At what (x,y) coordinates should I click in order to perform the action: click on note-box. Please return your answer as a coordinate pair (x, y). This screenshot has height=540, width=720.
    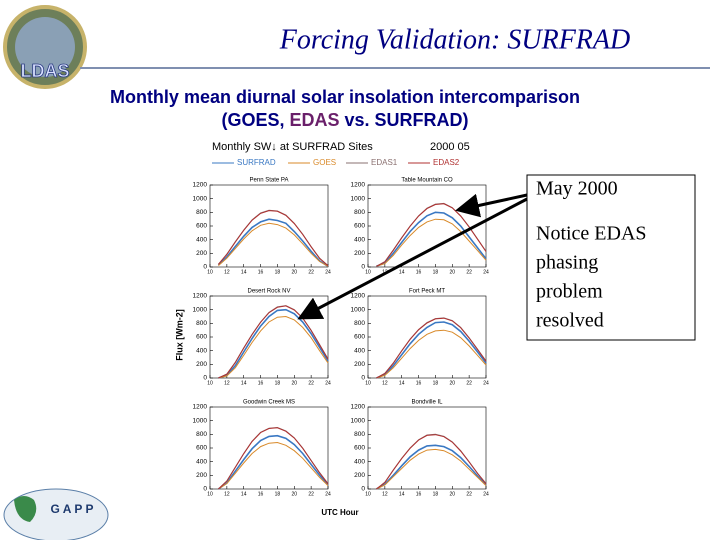
    Looking at the image, I should click on (611, 257).